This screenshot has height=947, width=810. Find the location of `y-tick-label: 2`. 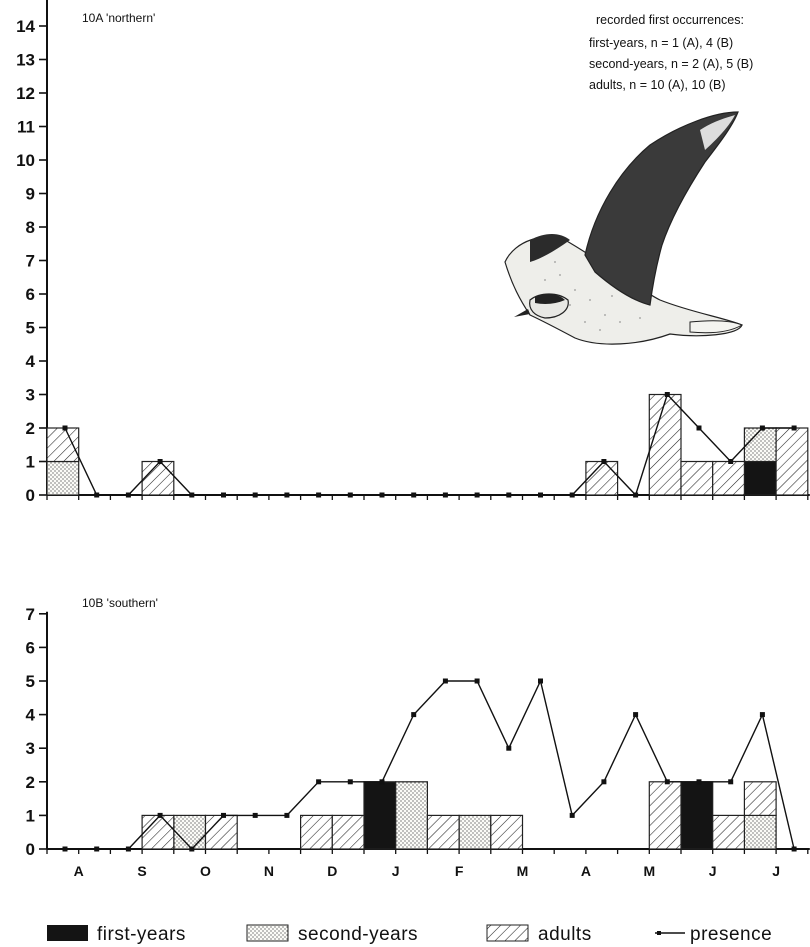

y-tick-label: 2 is located at coordinates (30, 782).